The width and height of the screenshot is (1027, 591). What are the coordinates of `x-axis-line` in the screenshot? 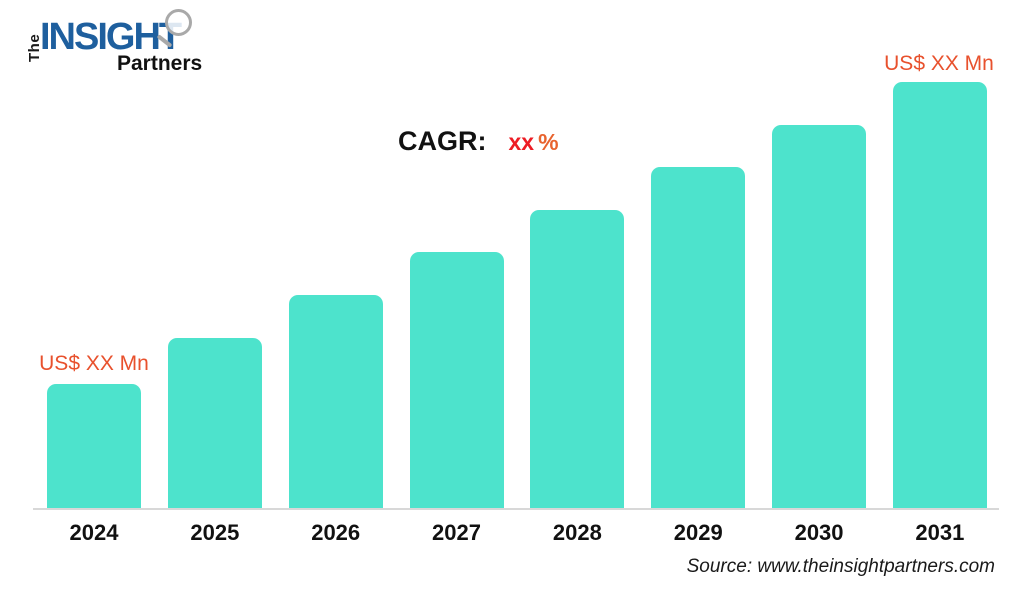 It's located at (516, 509).